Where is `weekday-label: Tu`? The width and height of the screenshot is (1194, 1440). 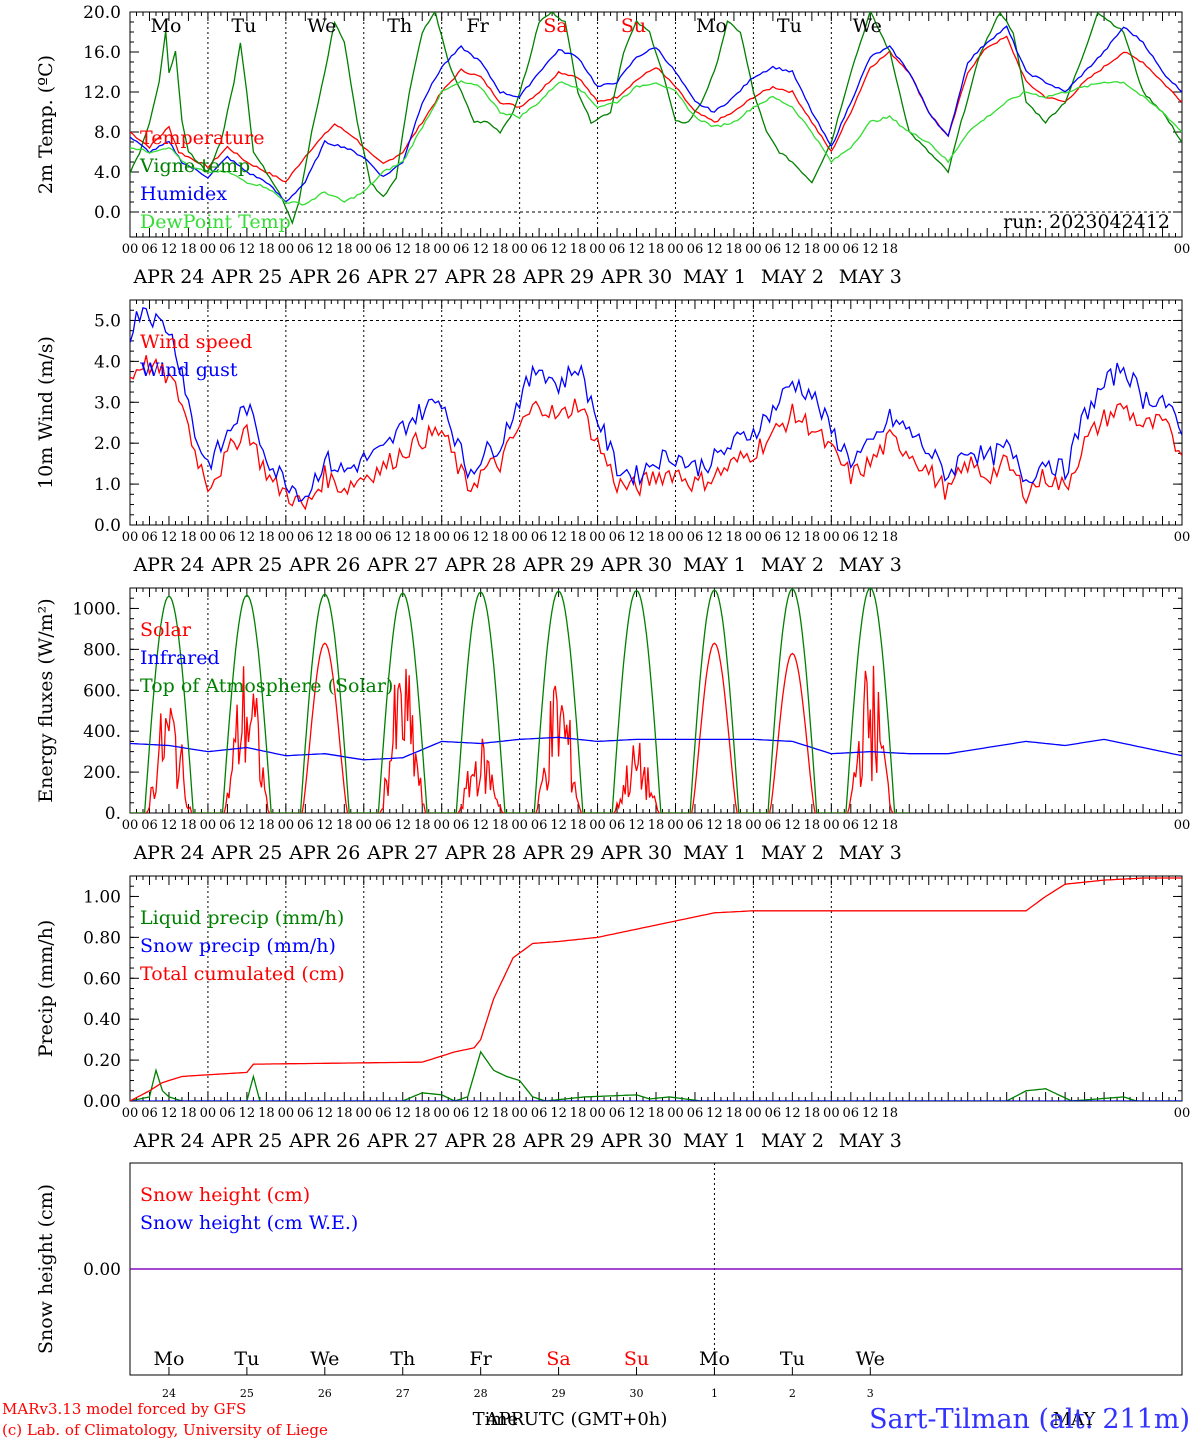 weekday-label: Tu is located at coordinates (243, 26).